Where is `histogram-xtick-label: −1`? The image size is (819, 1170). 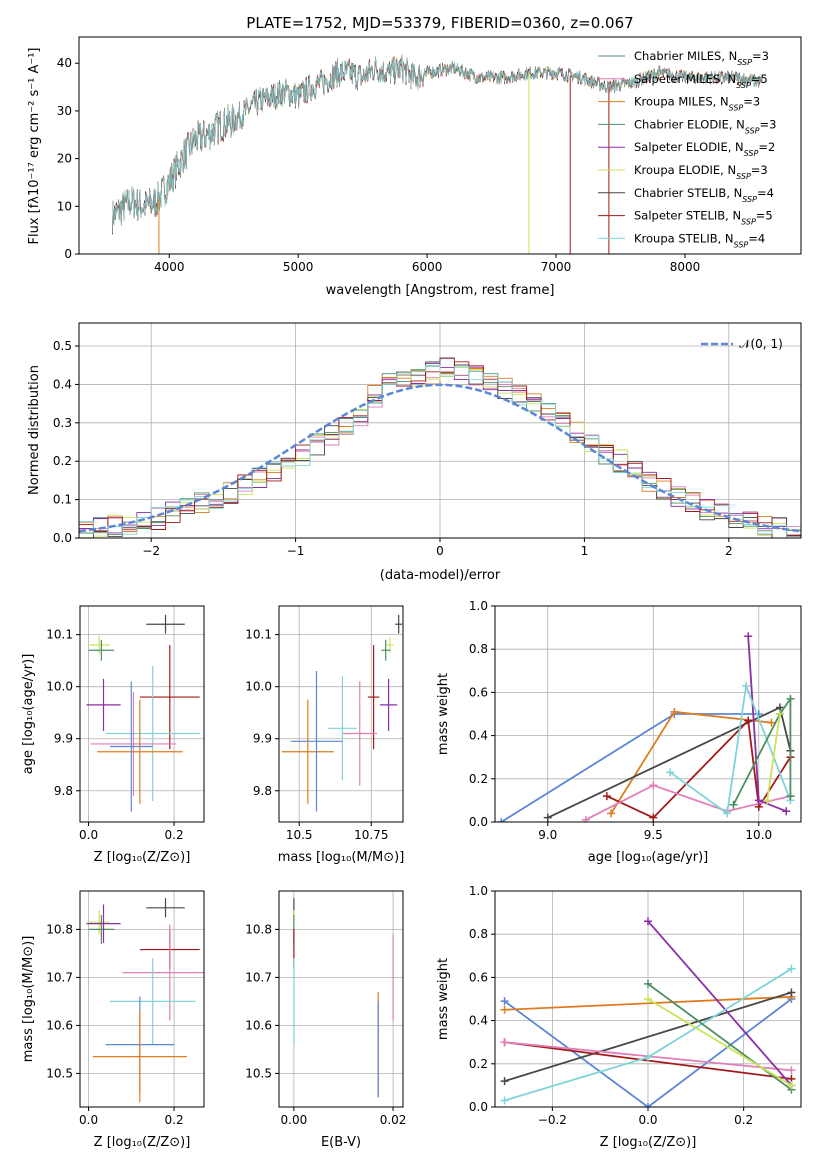
histogram-xtick-label: −1 is located at coordinates (296, 551).